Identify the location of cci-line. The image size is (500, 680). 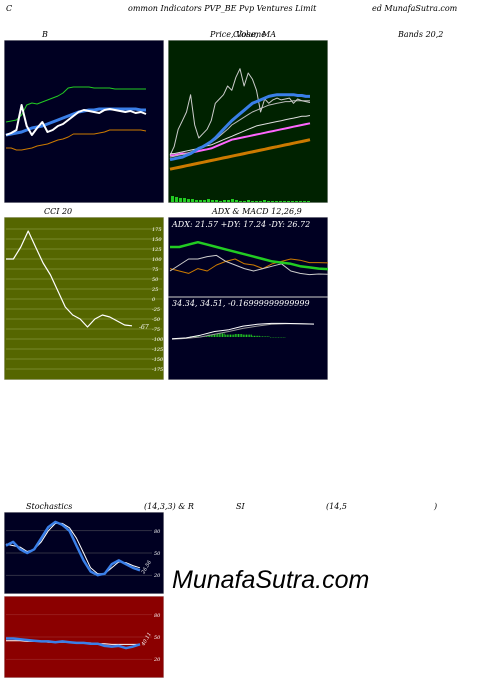
(69, 279).